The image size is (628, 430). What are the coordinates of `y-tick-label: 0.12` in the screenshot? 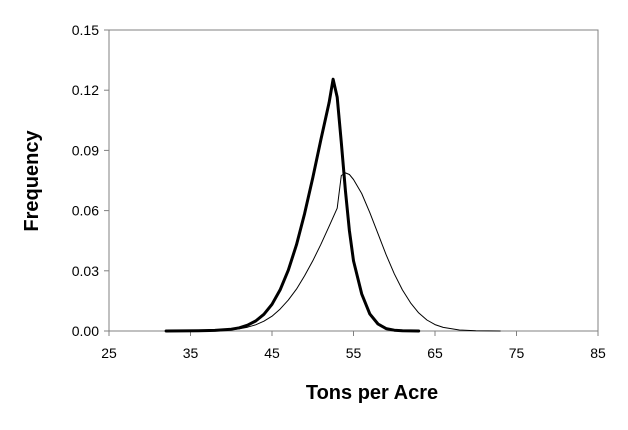 It's located at (85, 90).